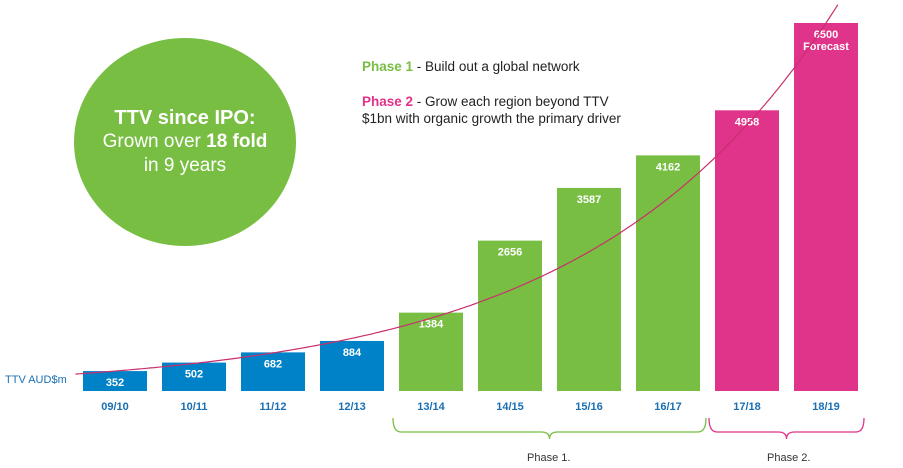 This screenshot has height=468, width=903. What do you see at coordinates (826, 207) in the screenshot?
I see `bar-18/19` at bounding box center [826, 207].